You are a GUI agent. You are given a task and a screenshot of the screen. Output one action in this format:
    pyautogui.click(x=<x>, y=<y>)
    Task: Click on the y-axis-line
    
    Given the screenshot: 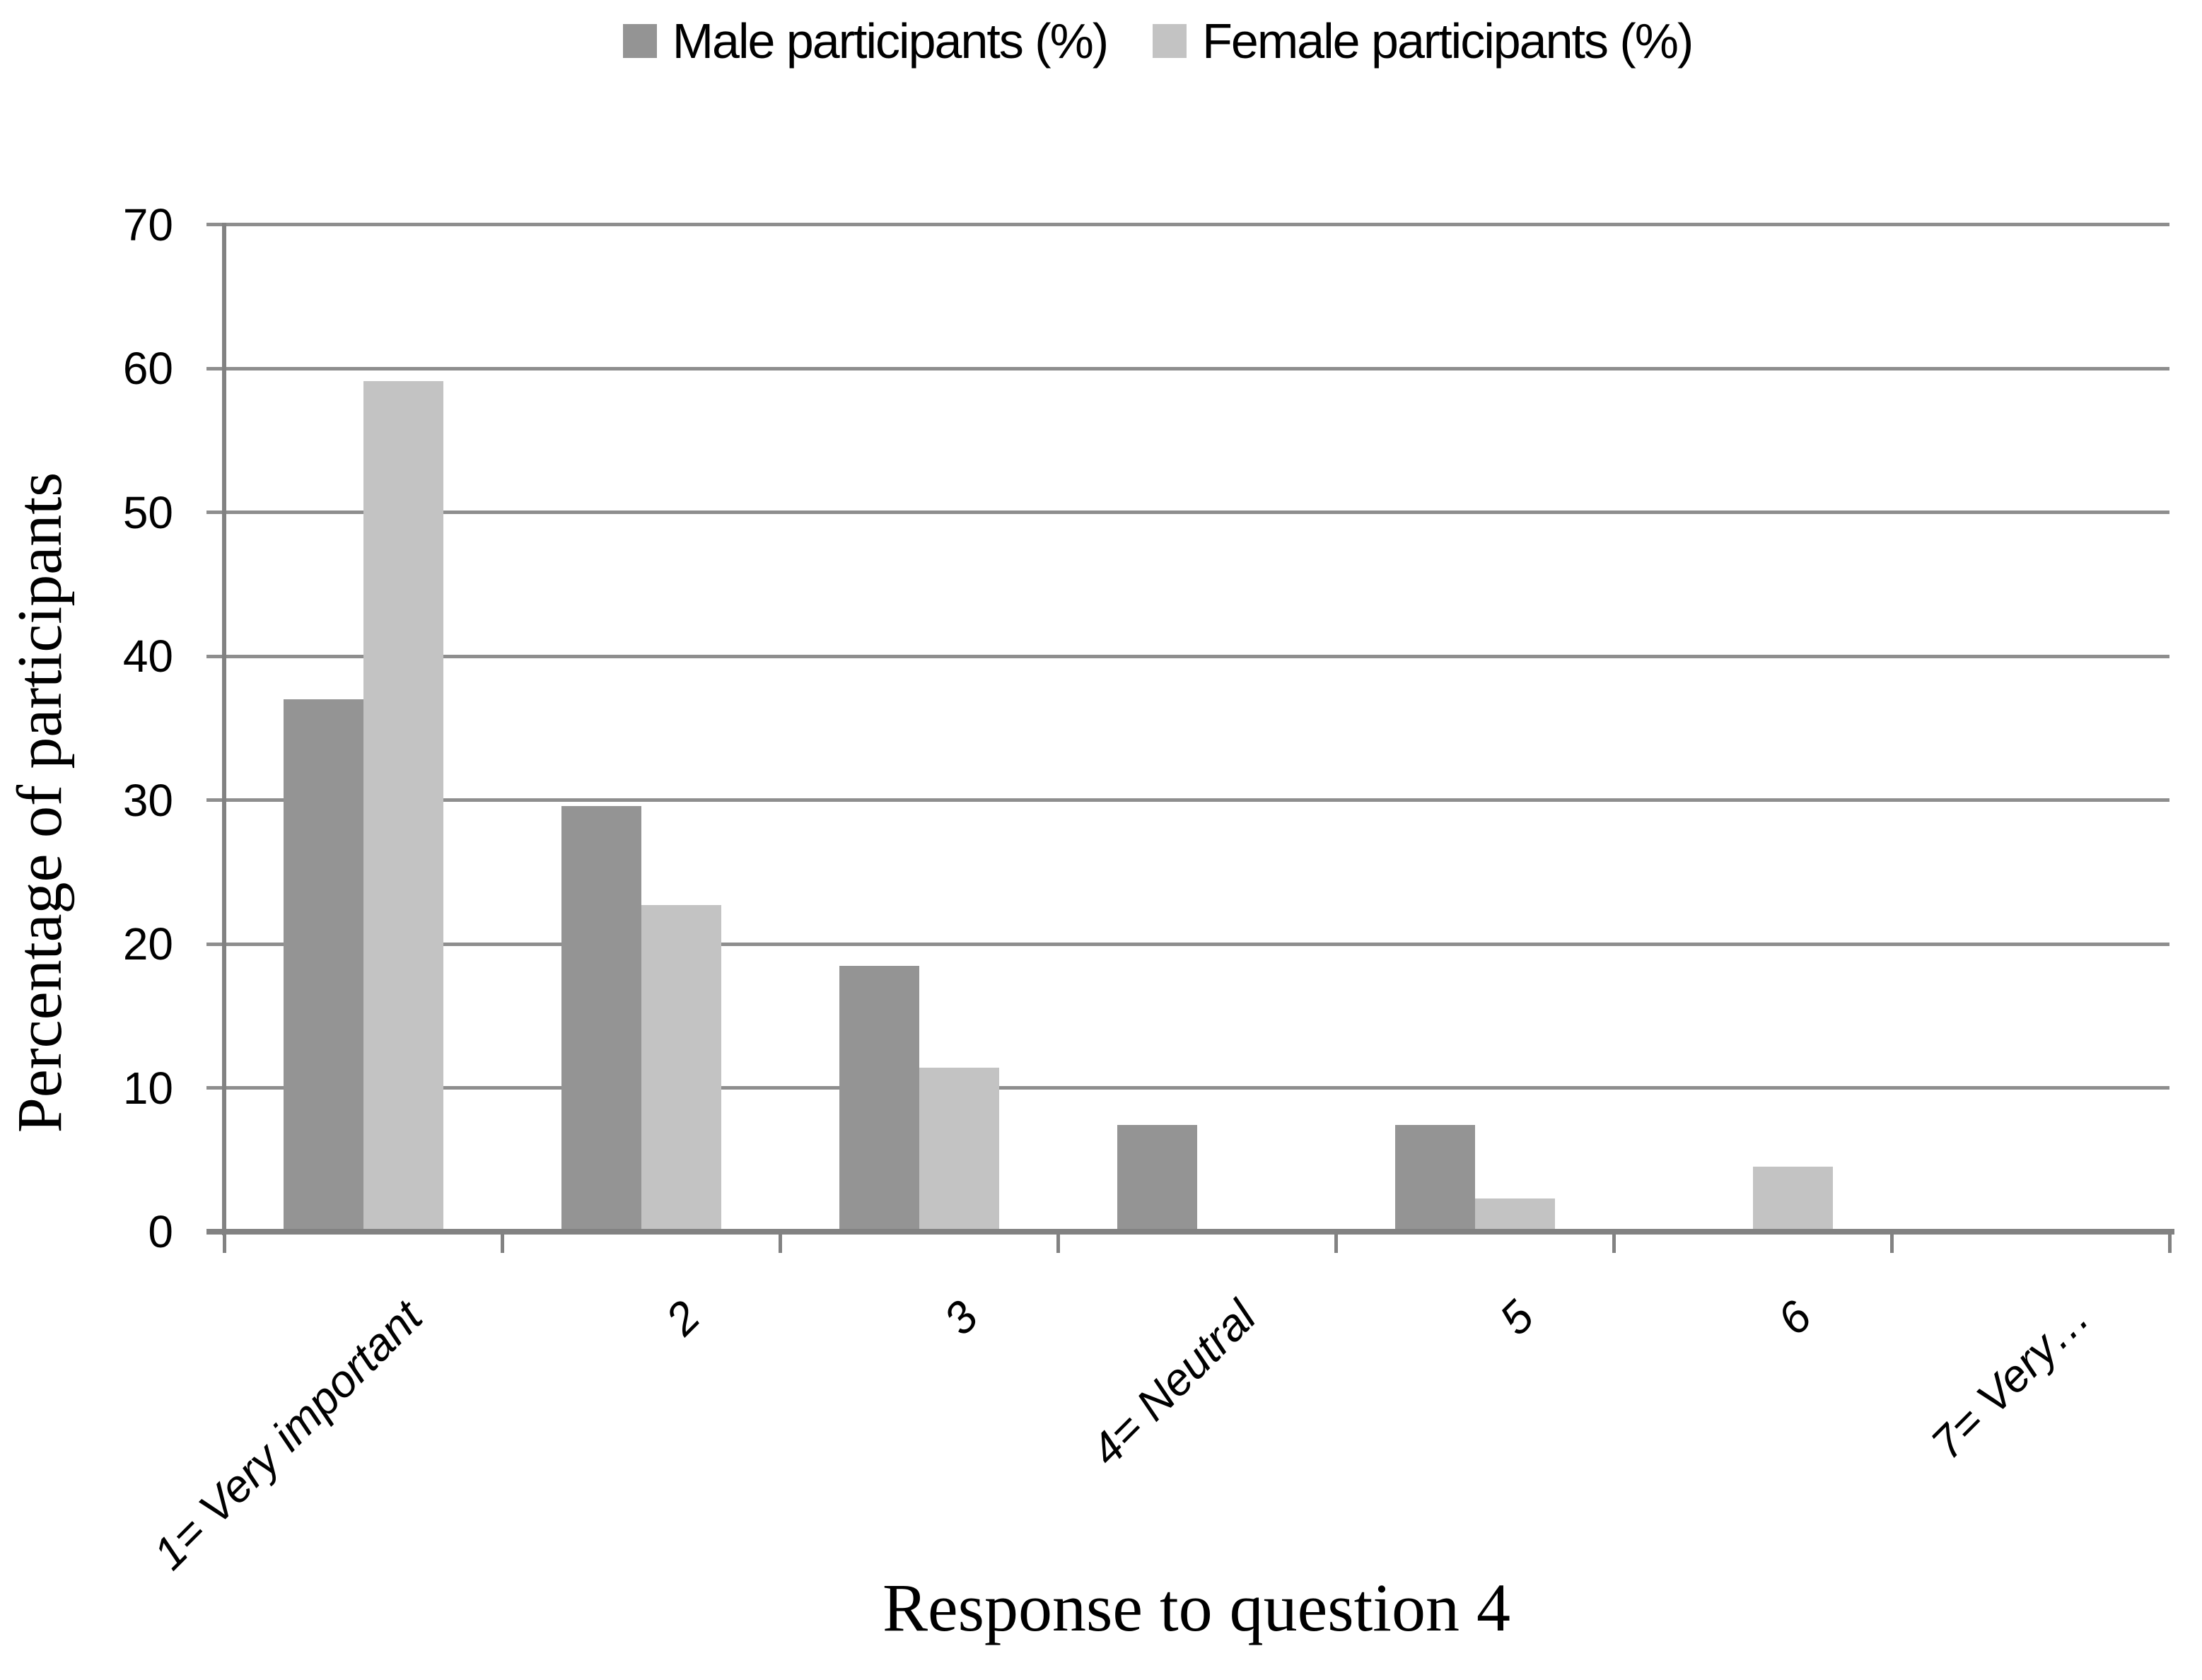 What is the action you would take?
    pyautogui.click(x=224, y=728)
    